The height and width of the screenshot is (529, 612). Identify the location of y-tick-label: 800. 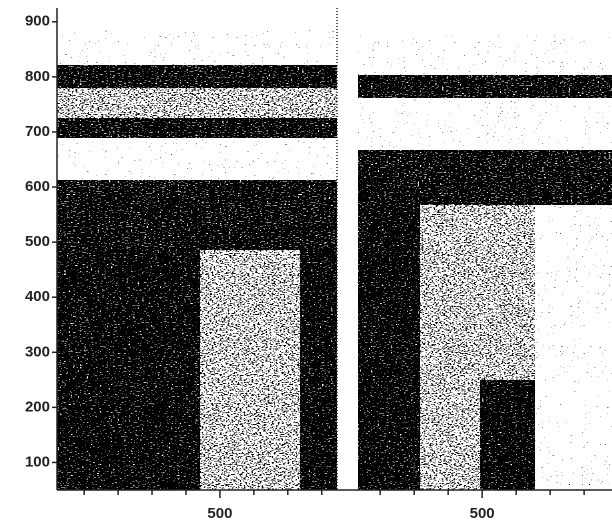
(37, 76).